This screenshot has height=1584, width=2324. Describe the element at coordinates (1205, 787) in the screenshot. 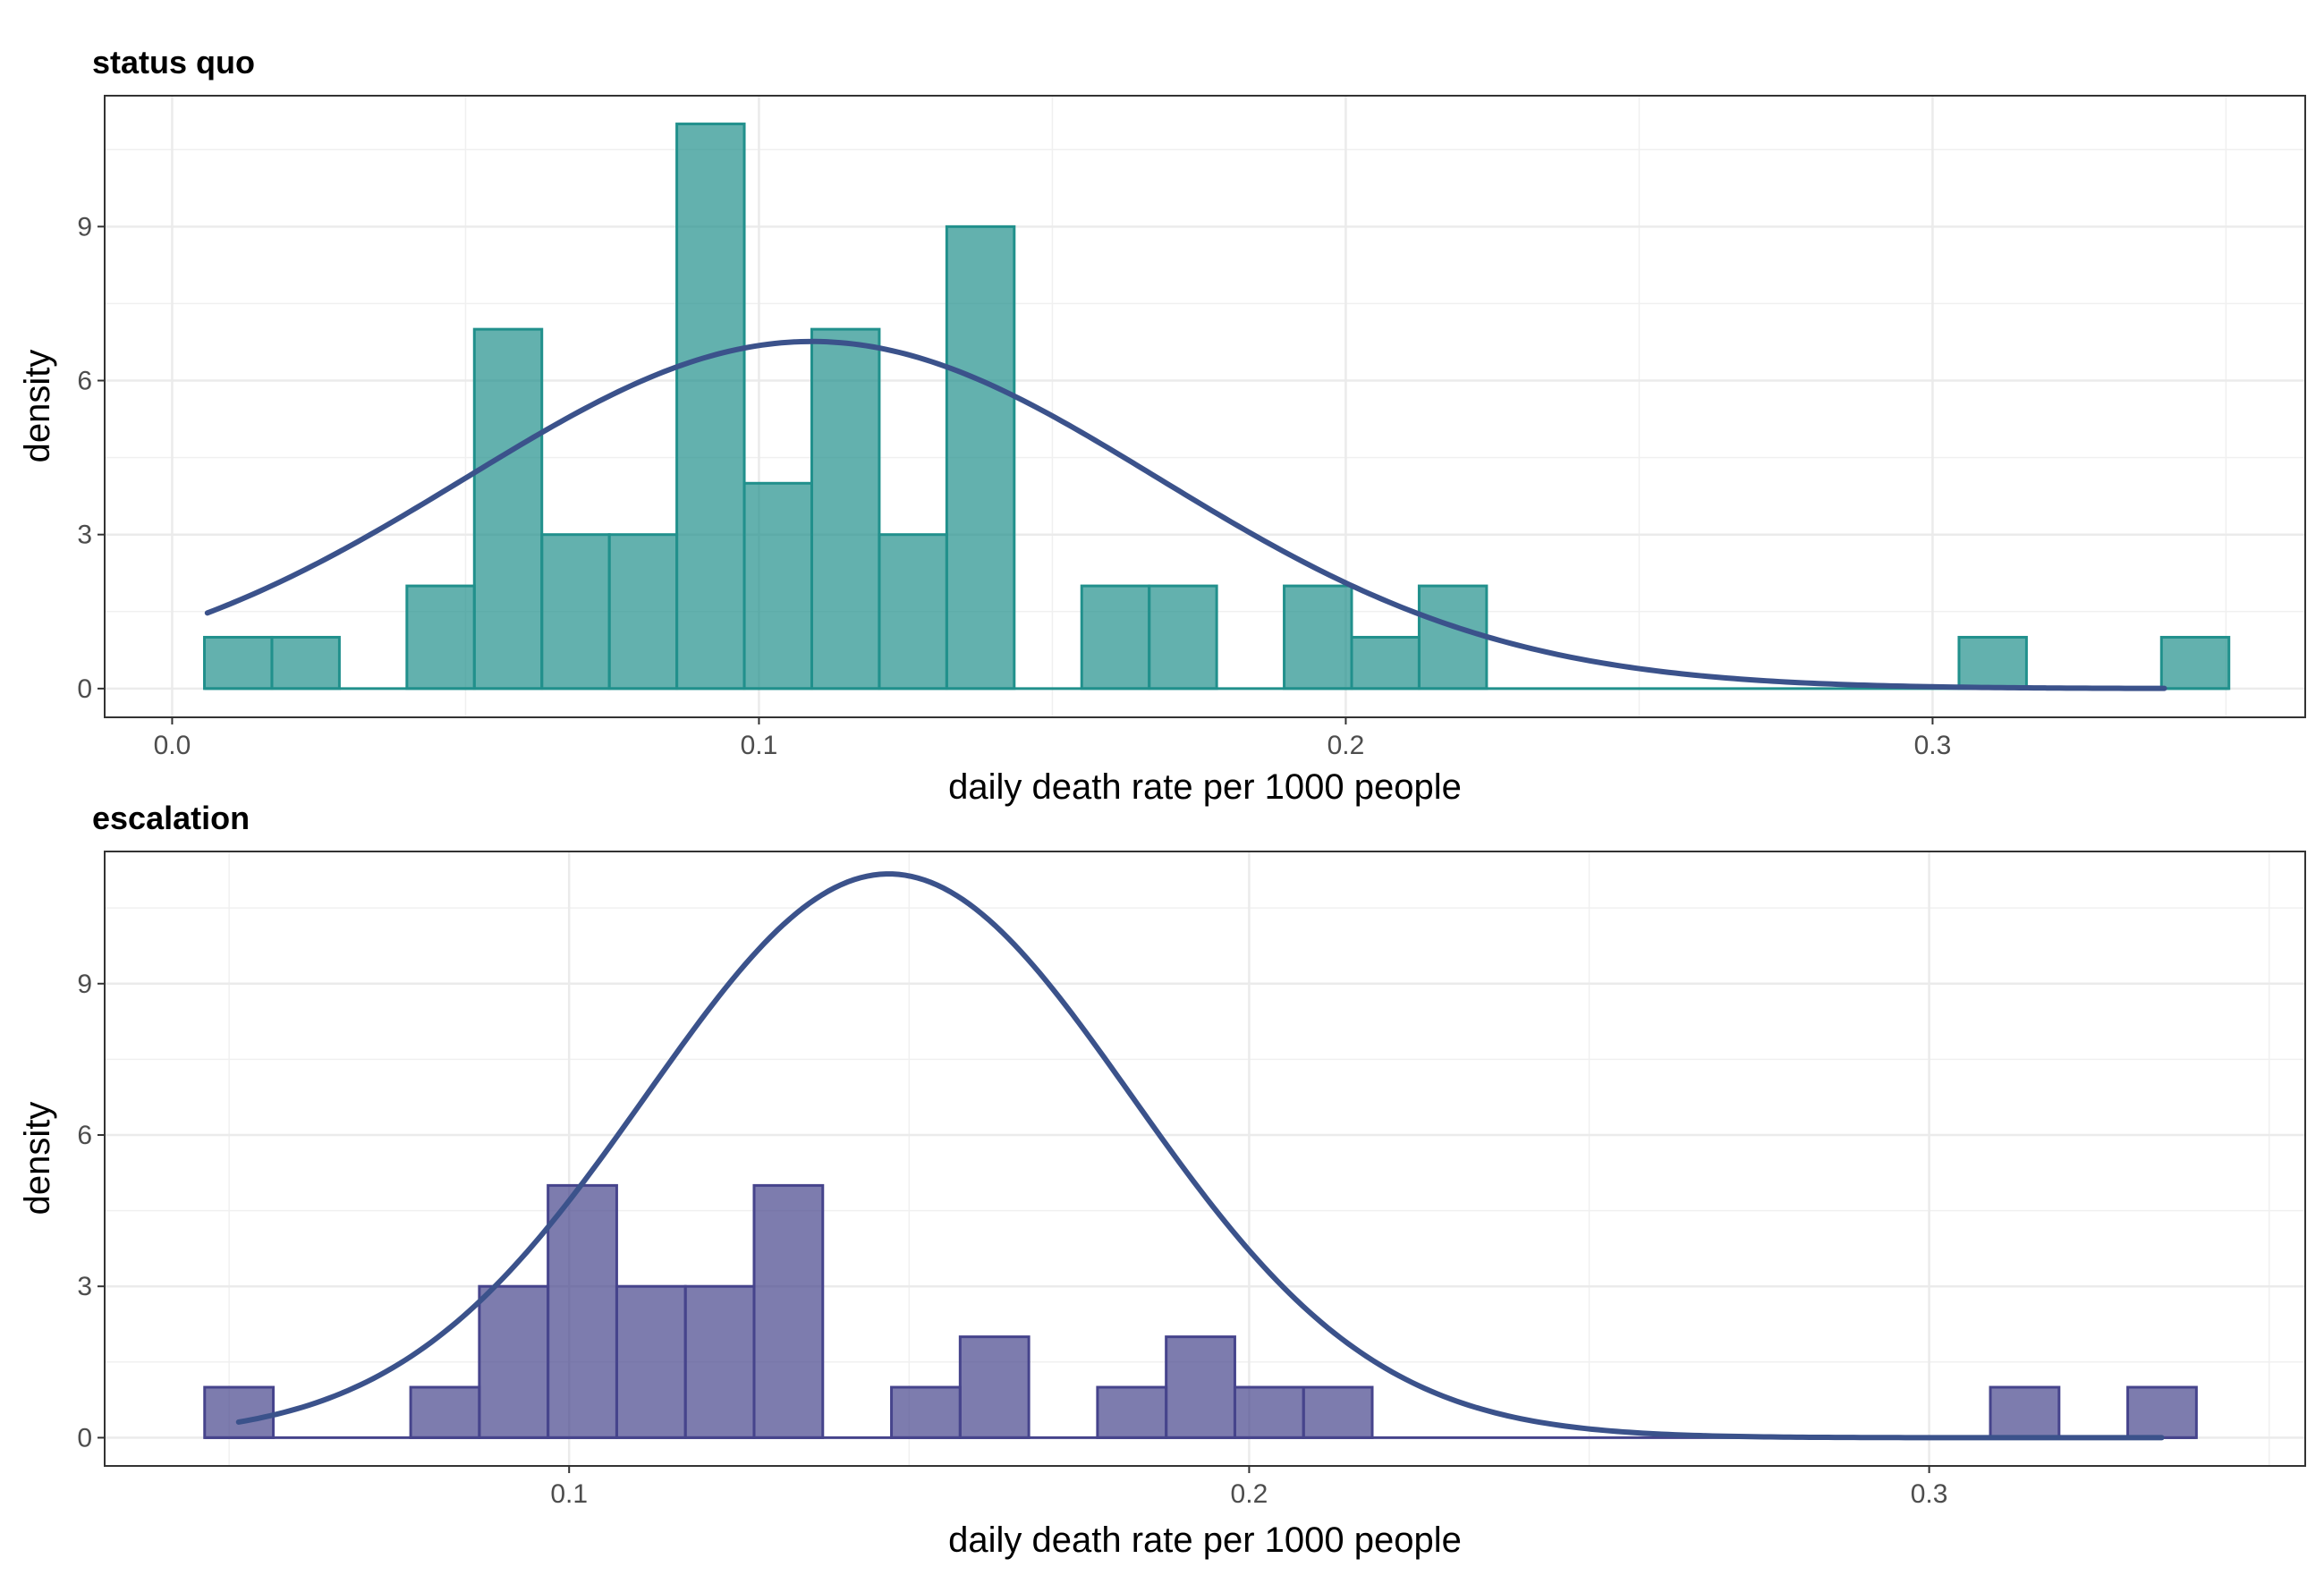

I see `status-quo-x-axis-title: daily death rate per 1000 people` at that location.